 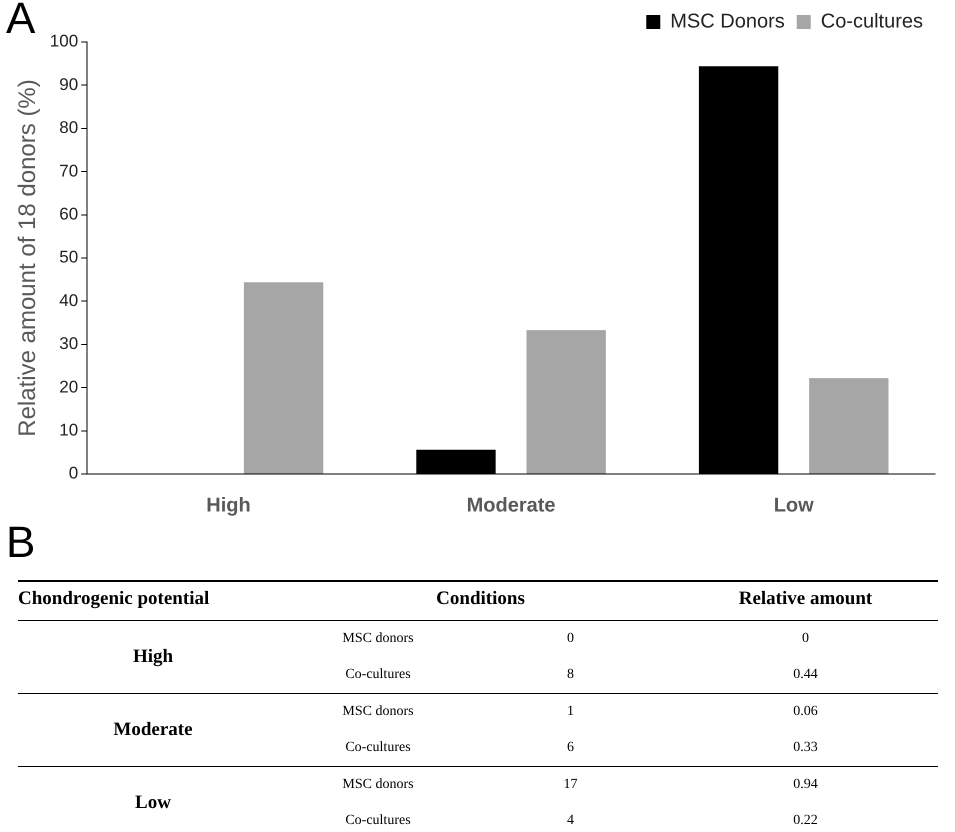 I want to click on x-tick-label: Moderate, so click(x=511, y=505).